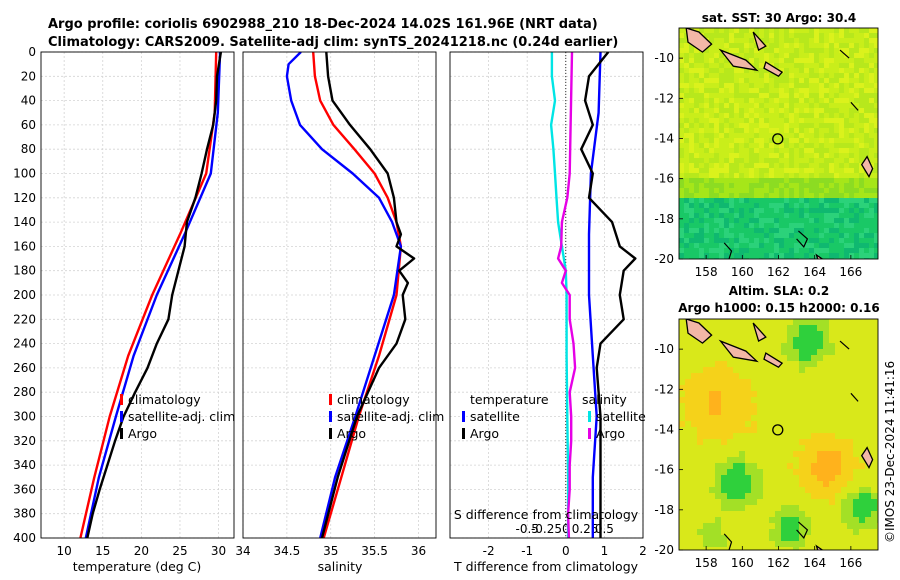 The height and width of the screenshot is (580, 900). I want to click on lat-tick-label: -14, so click(664, 429).